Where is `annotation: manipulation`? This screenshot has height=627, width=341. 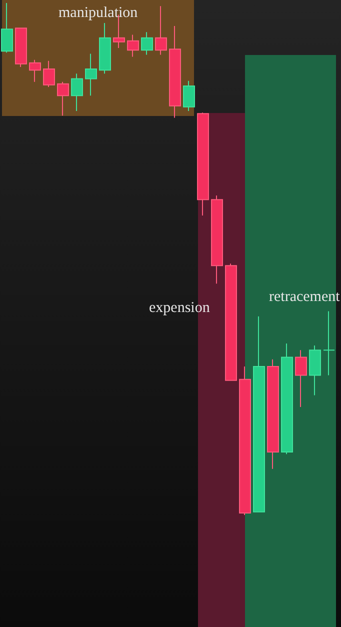
annotation: manipulation is located at coordinates (98, 13).